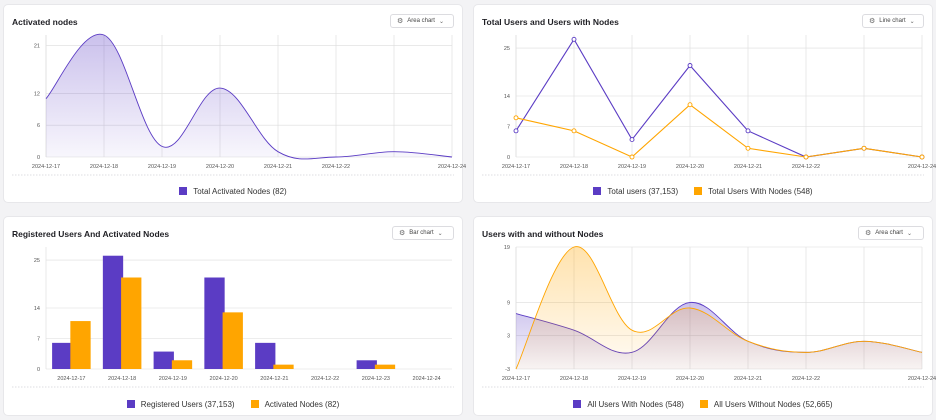  Describe the element at coordinates (773, 404) in the screenshot. I see `legend-label: All Users Without Nodes (52,665)` at that location.